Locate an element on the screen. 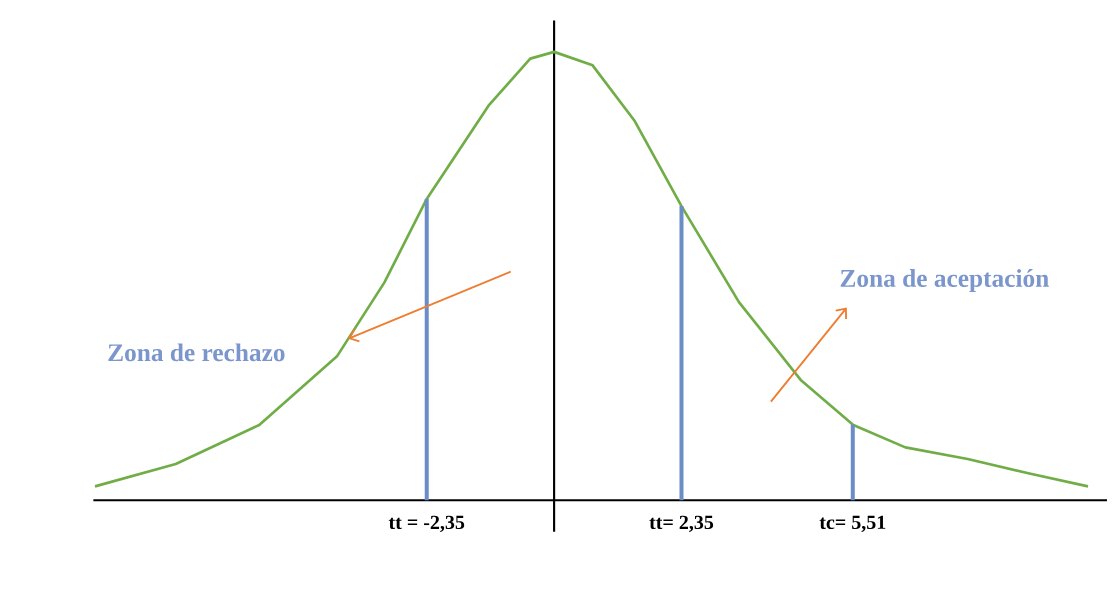 This screenshot has height=590, width=1115. x-tick-label: tt= 2,35 is located at coordinates (681, 524).